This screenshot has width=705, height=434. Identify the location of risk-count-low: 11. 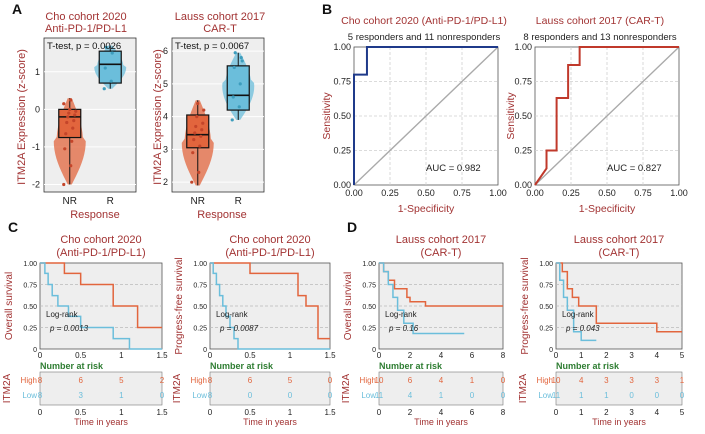
(379, 395).